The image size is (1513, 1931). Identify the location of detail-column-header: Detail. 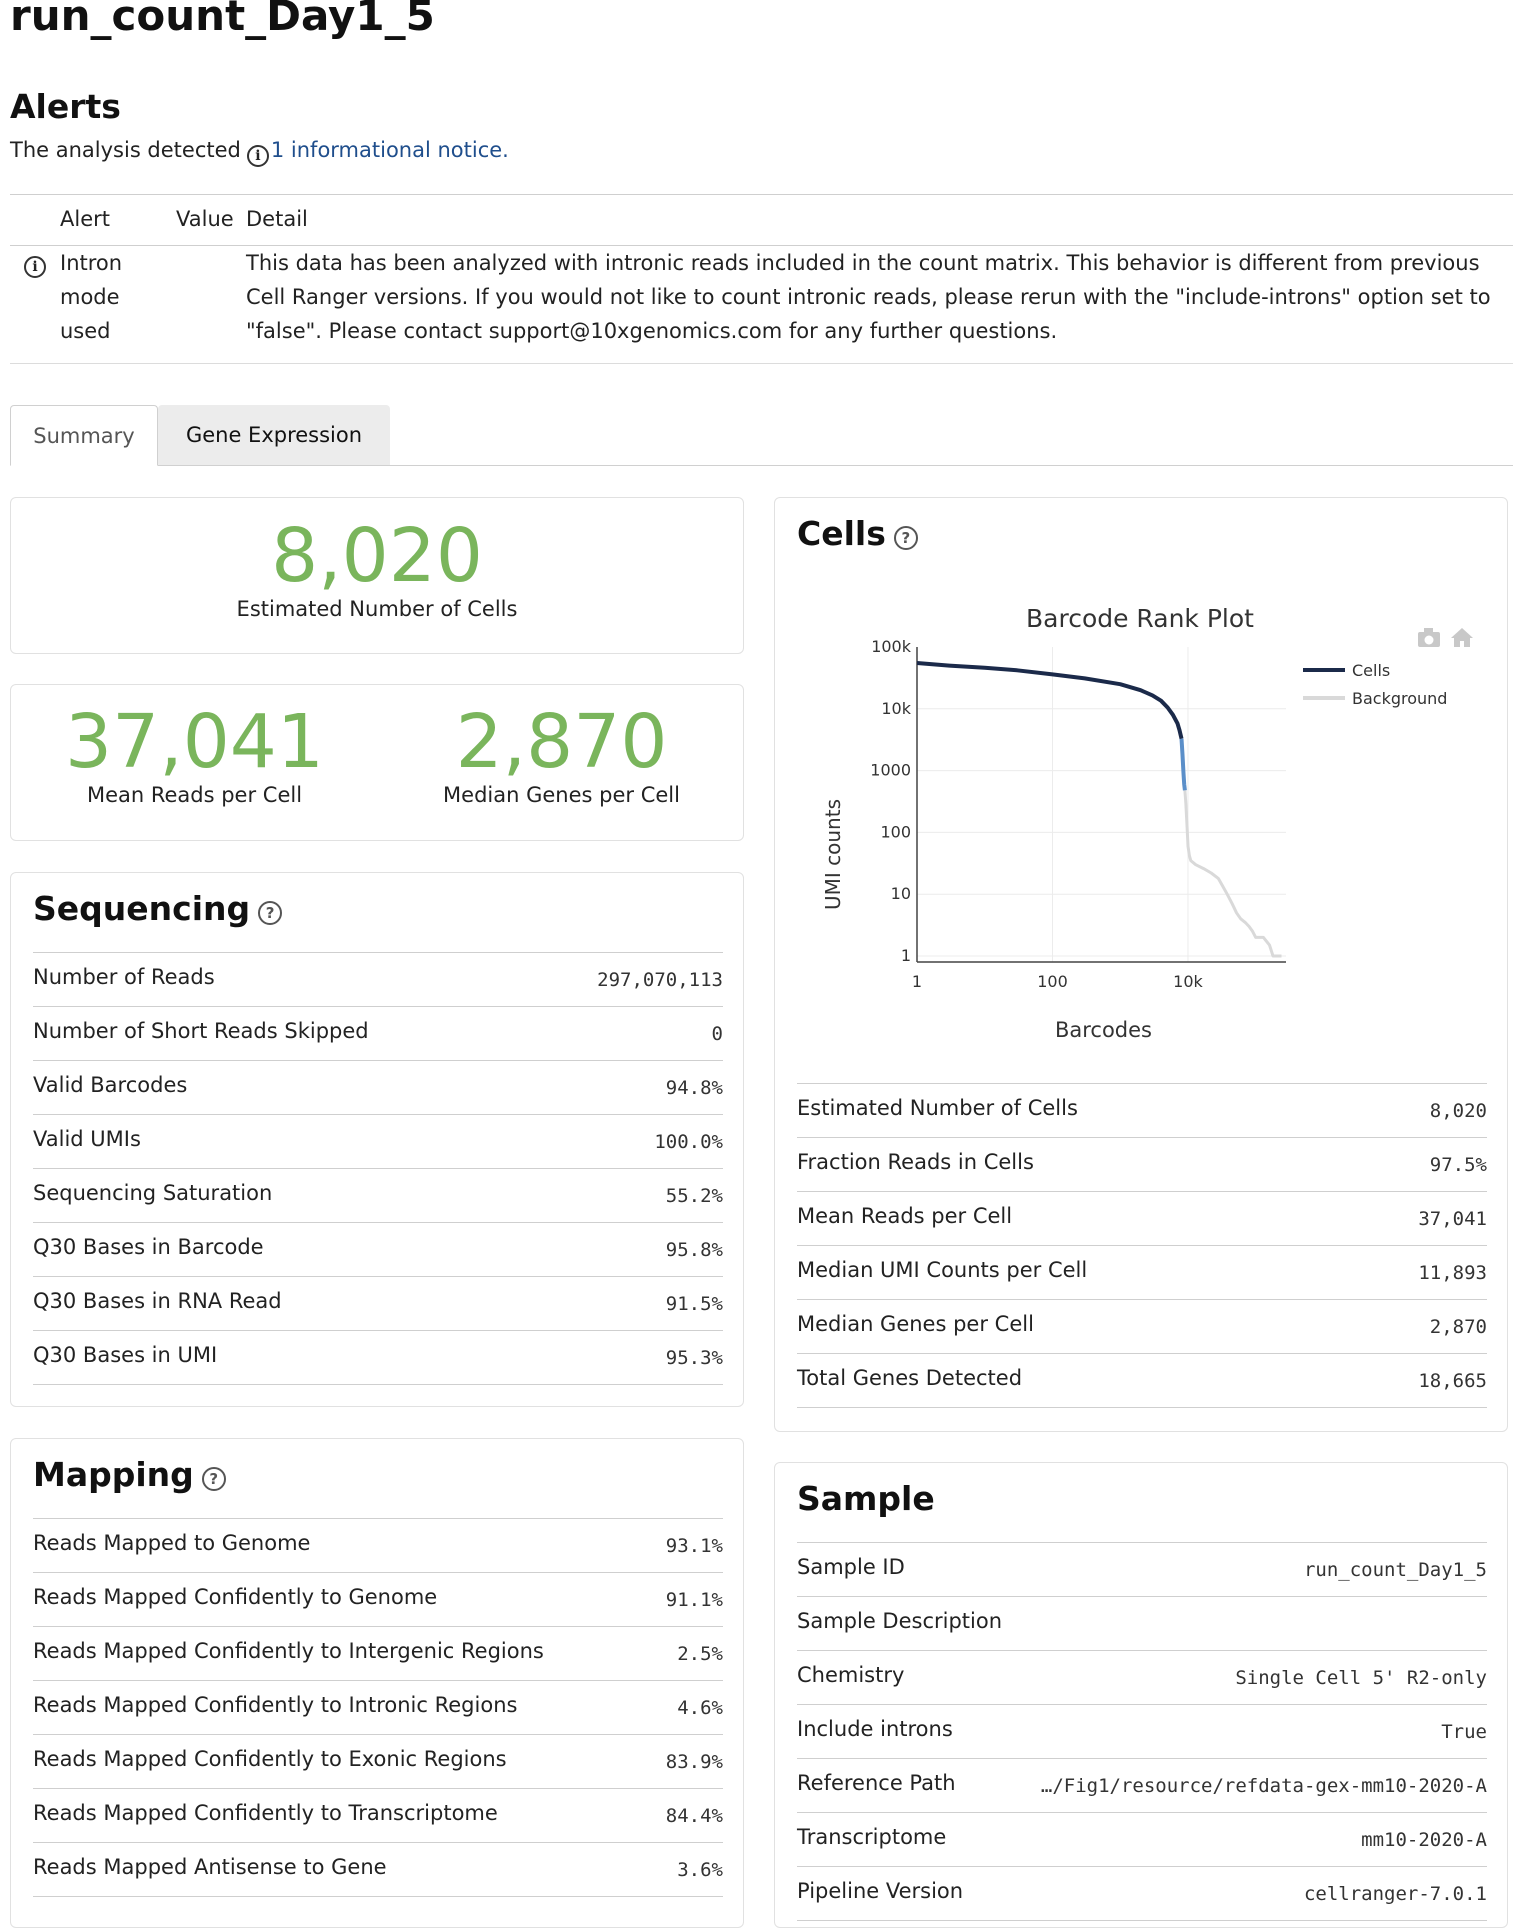
(277, 219).